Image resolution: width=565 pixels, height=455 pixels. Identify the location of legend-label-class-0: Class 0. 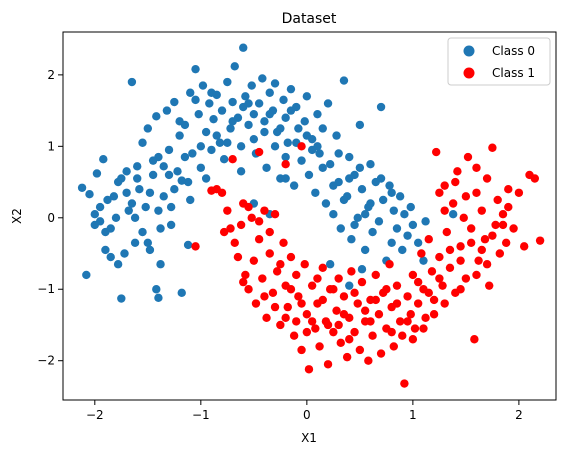
(513, 51).